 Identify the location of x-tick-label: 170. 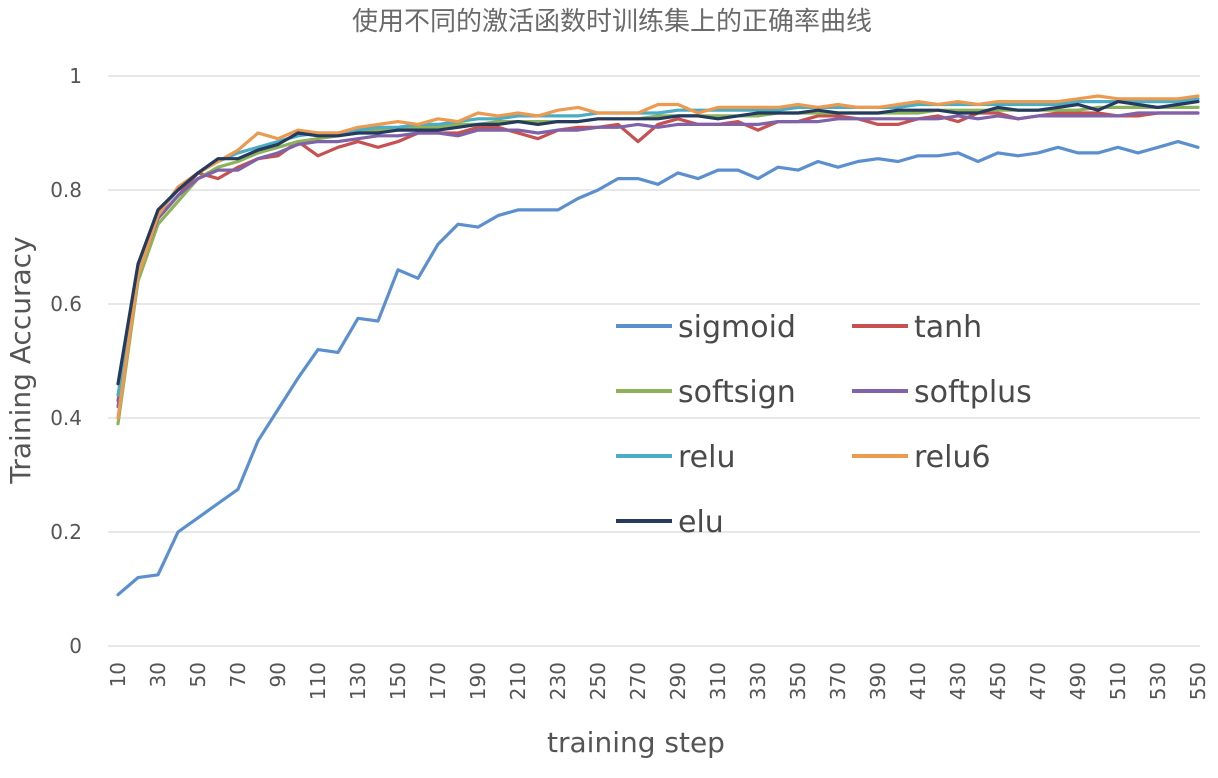
(438, 681).